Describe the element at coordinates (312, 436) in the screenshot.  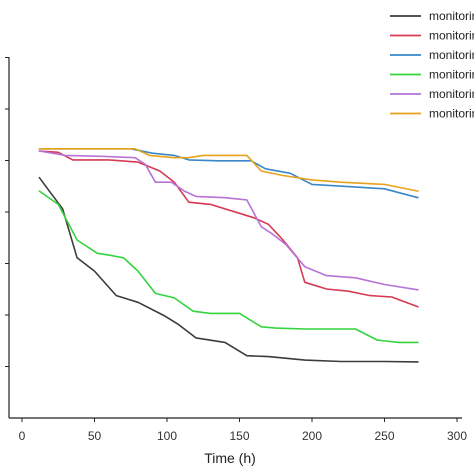
I see `x-tick-label: 200` at that location.